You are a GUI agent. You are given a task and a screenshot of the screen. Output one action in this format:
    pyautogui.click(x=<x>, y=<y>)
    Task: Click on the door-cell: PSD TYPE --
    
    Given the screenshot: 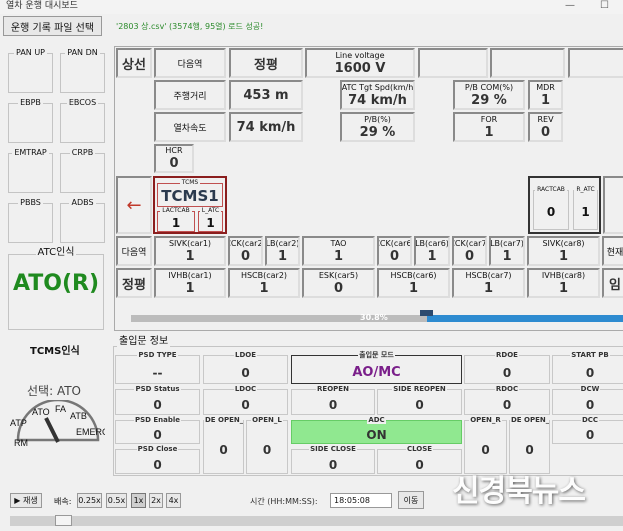 What is the action you would take?
    pyautogui.click(x=157, y=367)
    